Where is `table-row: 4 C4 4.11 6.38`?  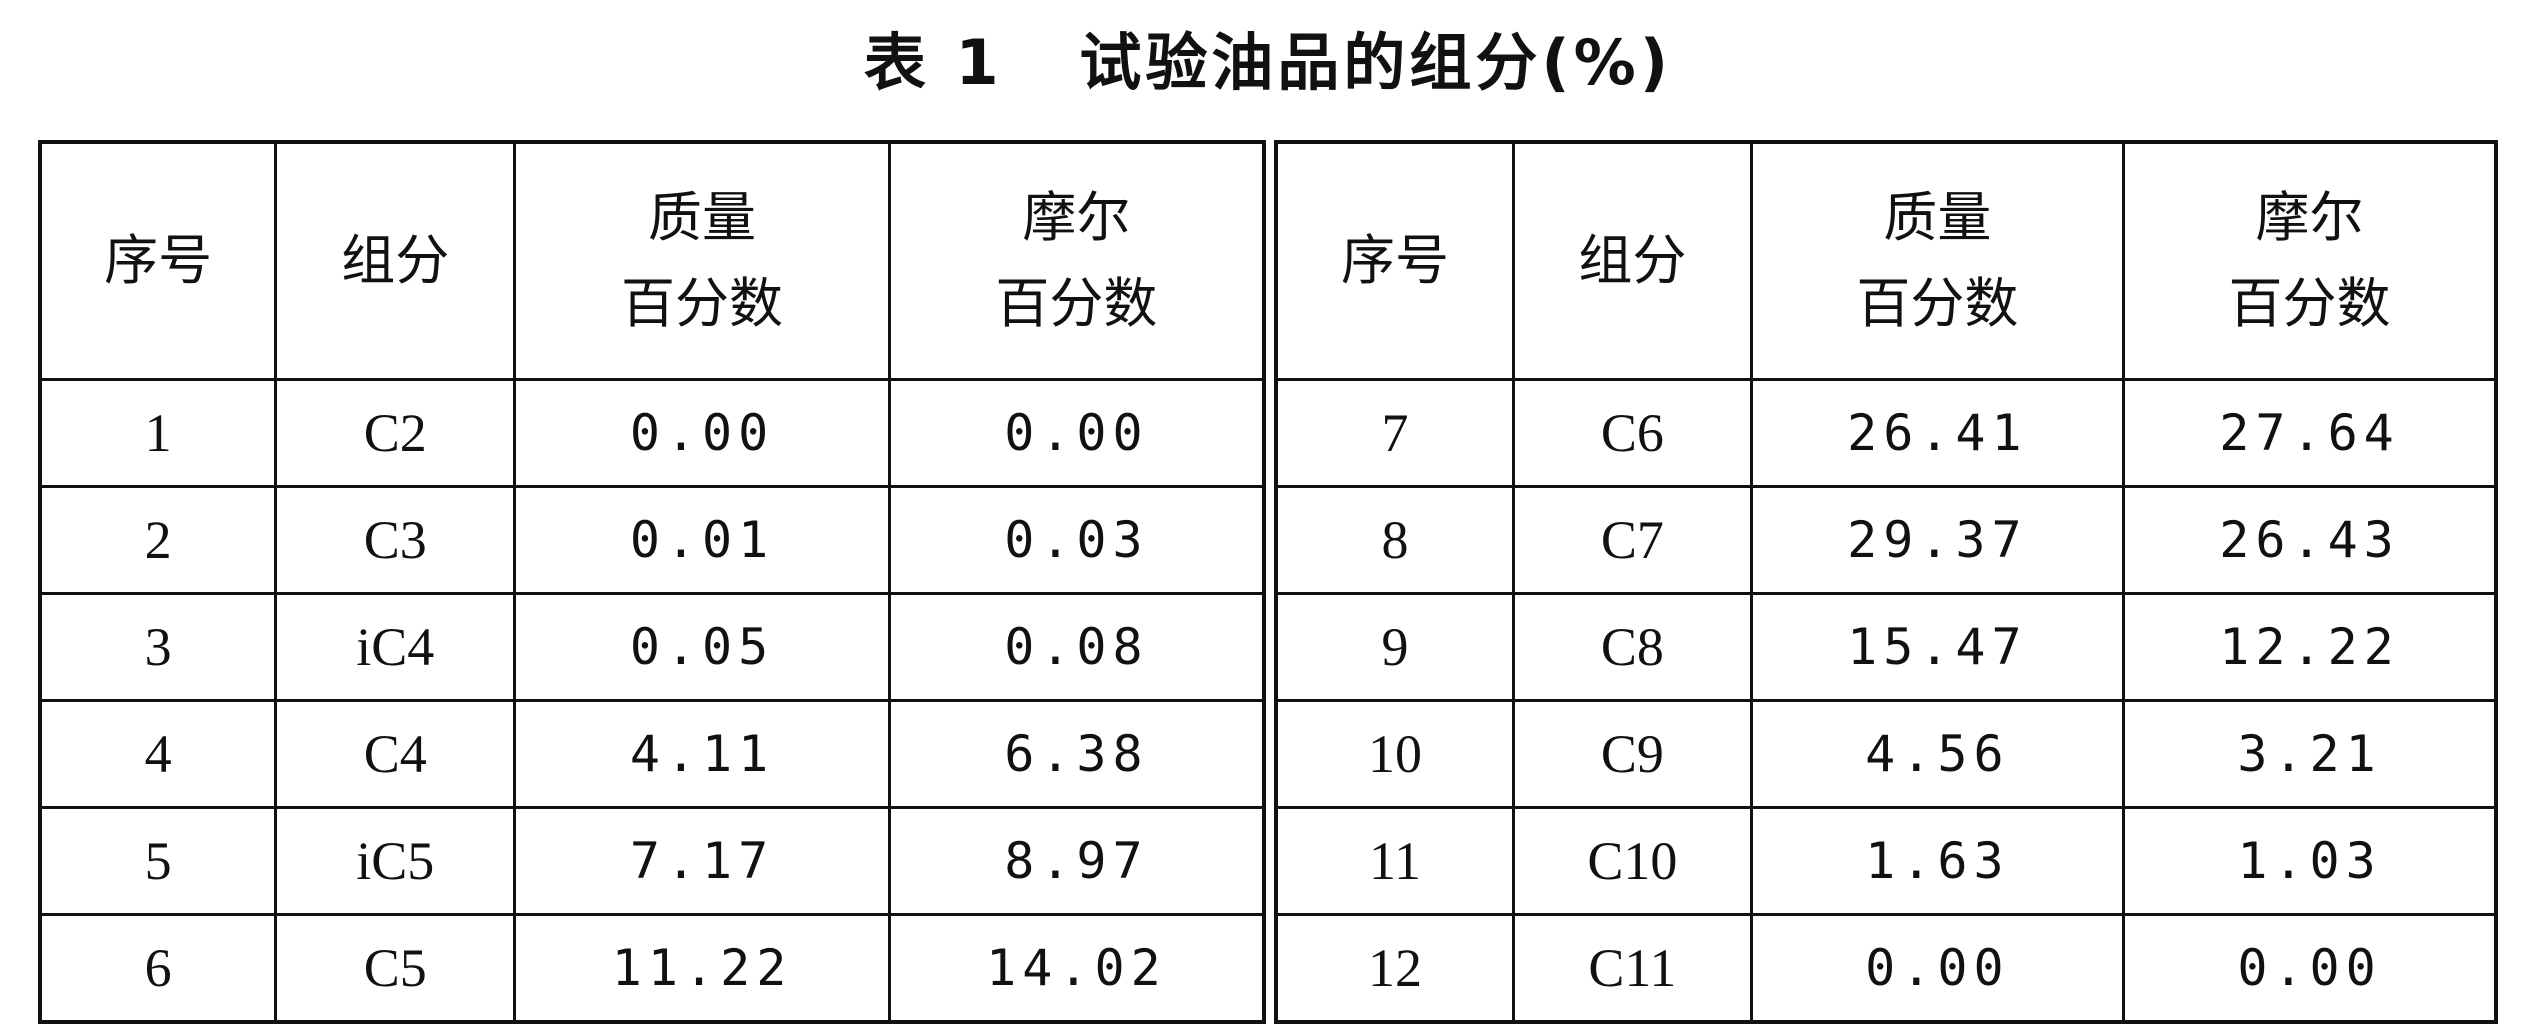 table-row: 4 C4 4.11 6.38 is located at coordinates (652, 754).